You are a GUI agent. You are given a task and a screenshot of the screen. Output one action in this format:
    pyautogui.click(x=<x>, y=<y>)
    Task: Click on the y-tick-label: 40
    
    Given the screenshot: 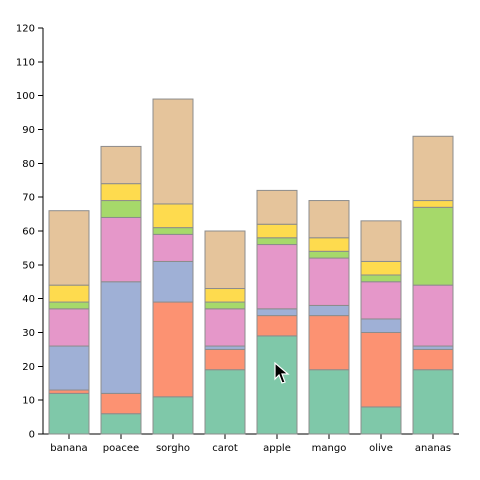 What is the action you would take?
    pyautogui.click(x=28, y=299)
    